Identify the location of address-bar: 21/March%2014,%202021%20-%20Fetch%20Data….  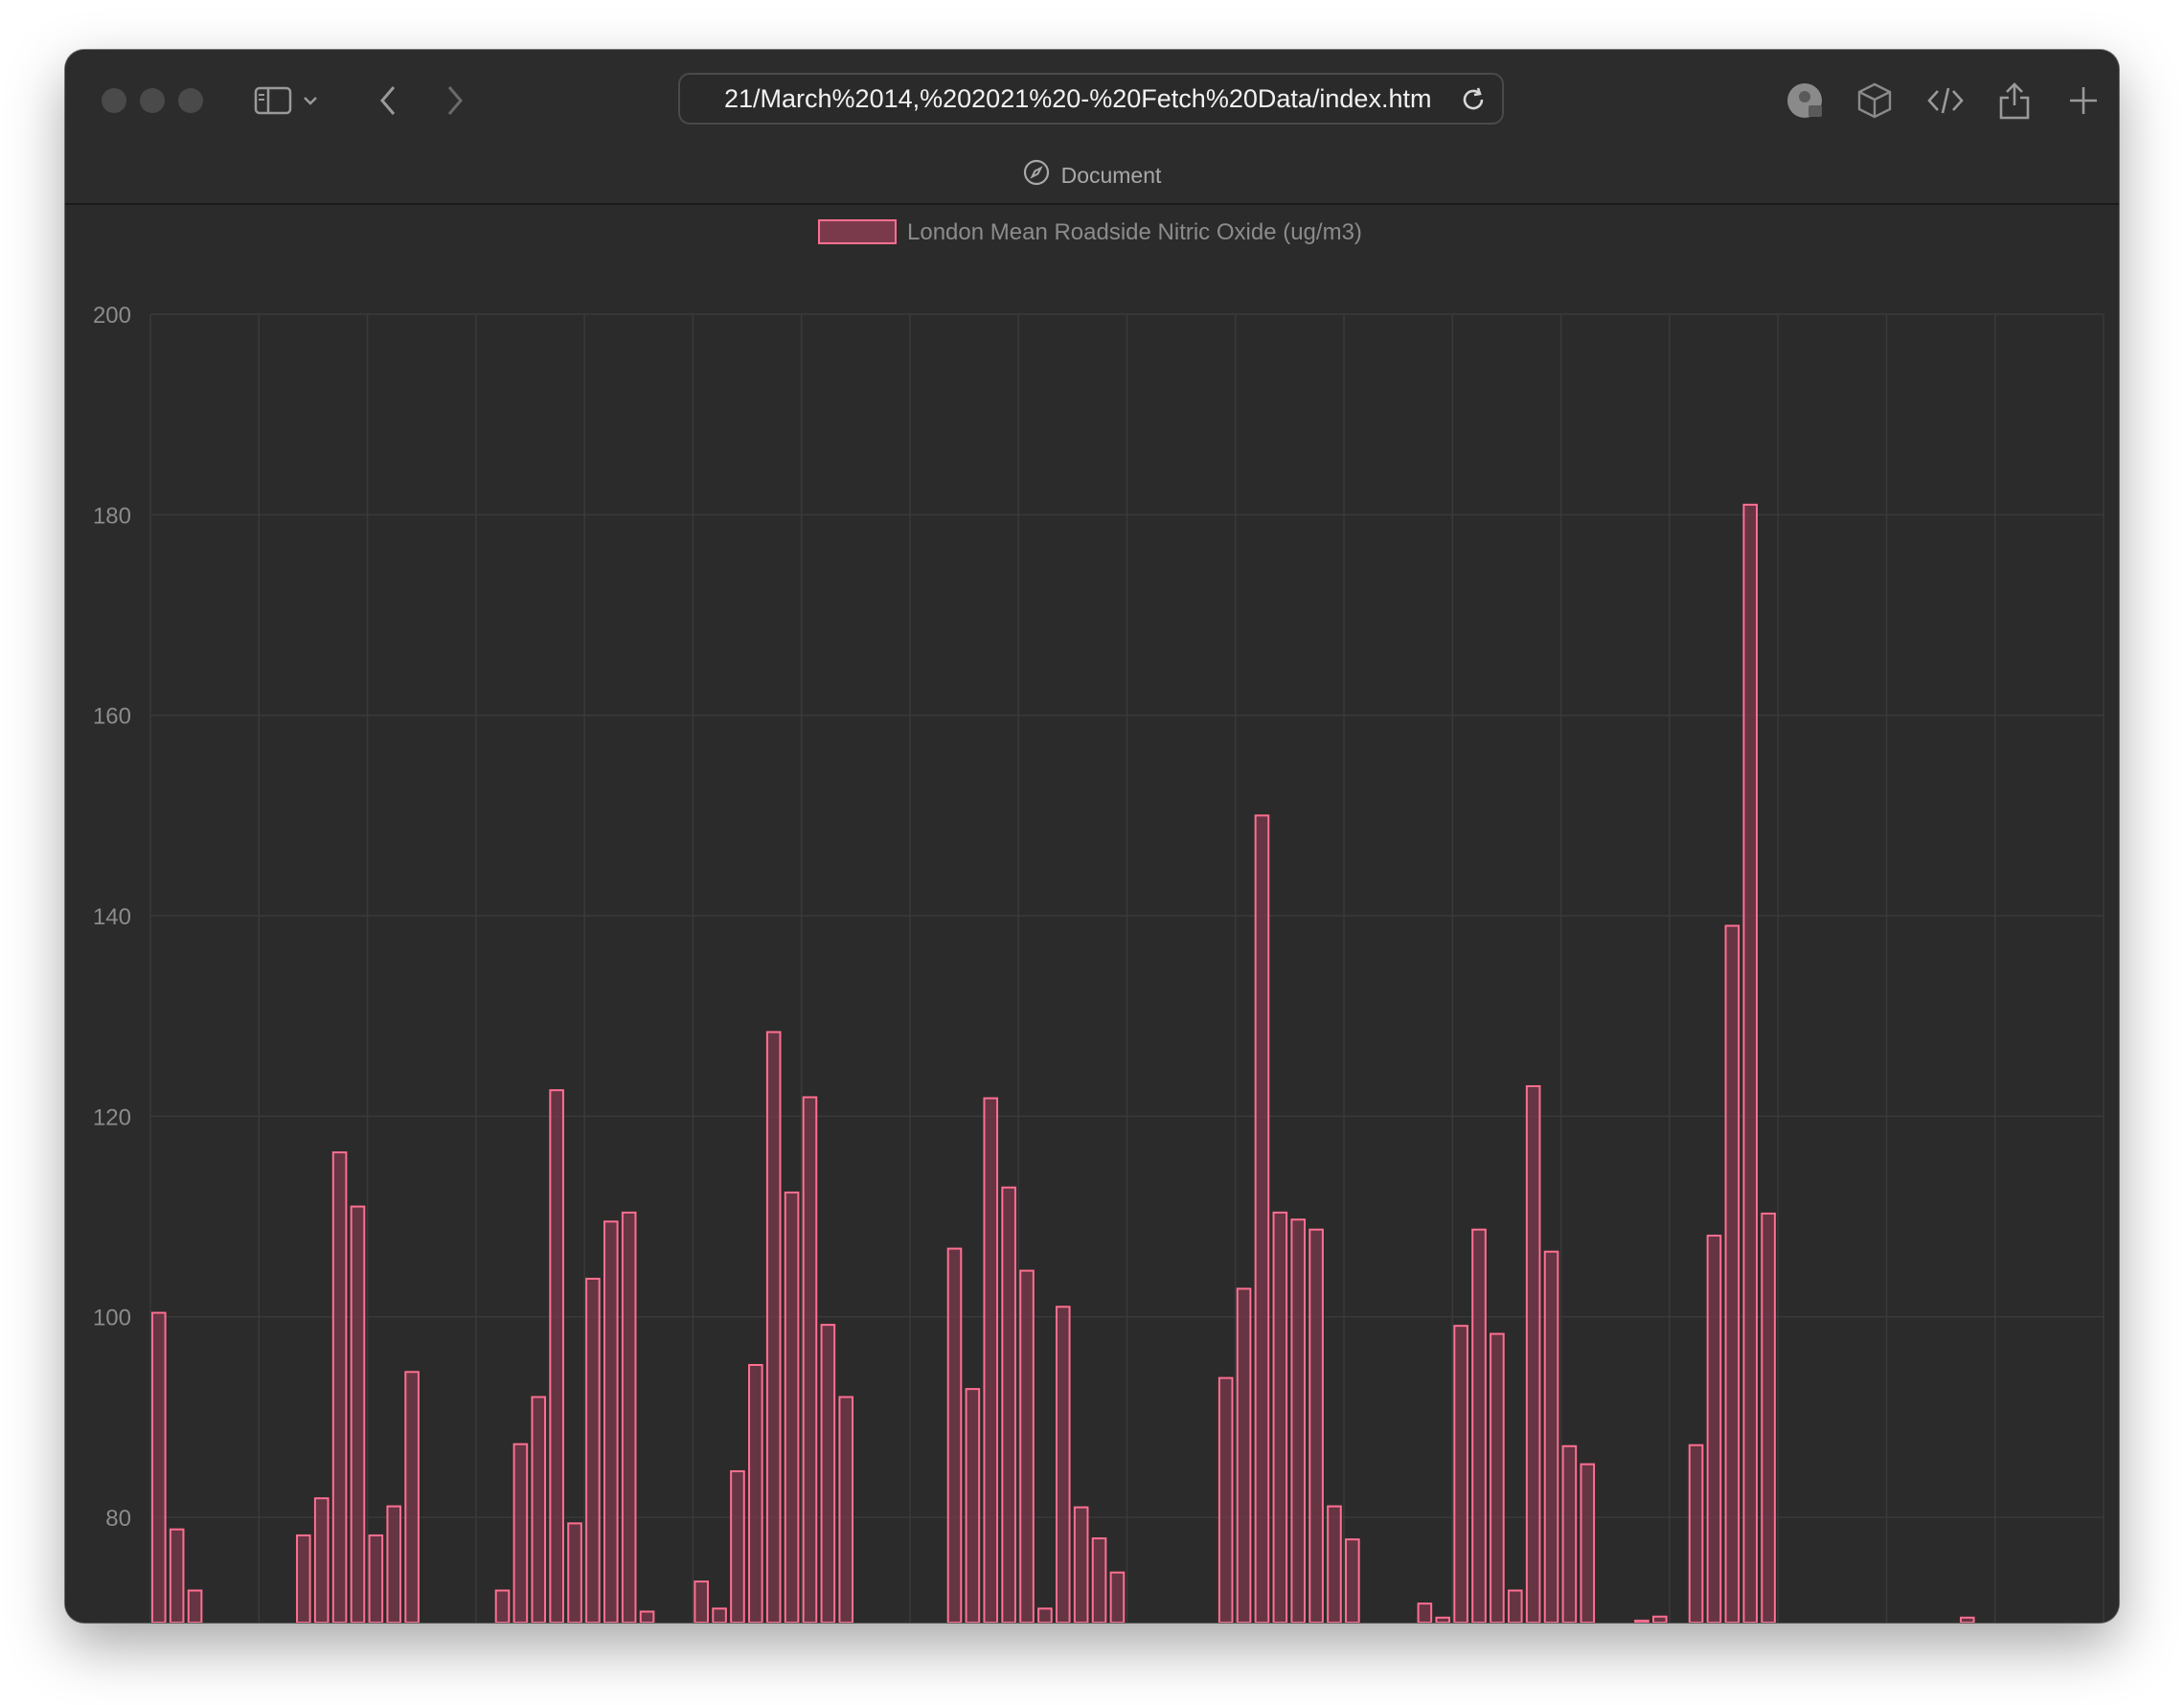
(1091, 99).